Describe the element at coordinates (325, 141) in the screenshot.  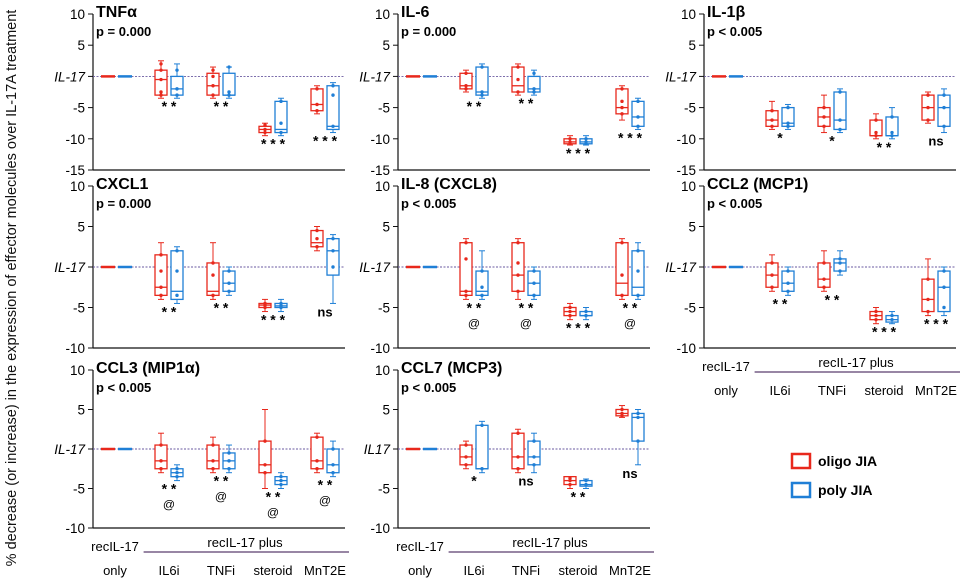
I see `significance-label: * * *` at that location.